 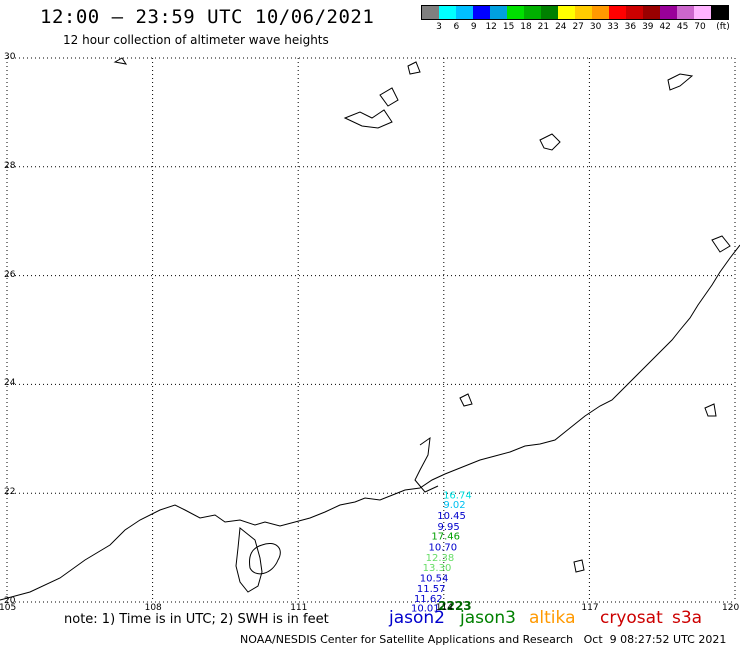 I want to click on mission-cryosat-label: cryosat, so click(x=631, y=618).